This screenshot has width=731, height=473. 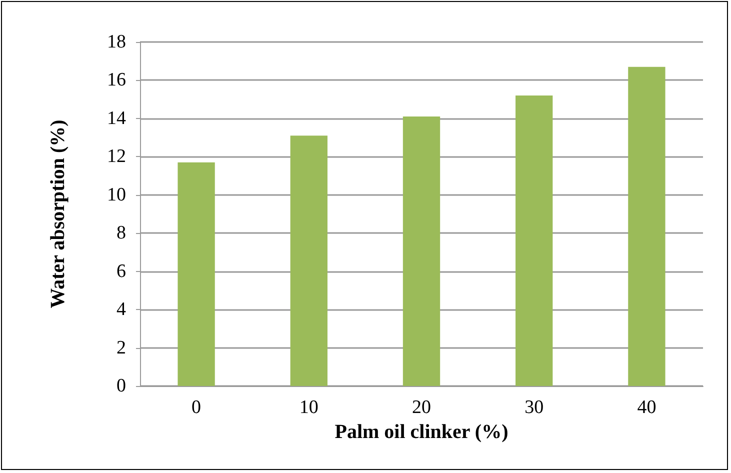 I want to click on x-tick-label: 20, so click(x=421, y=407).